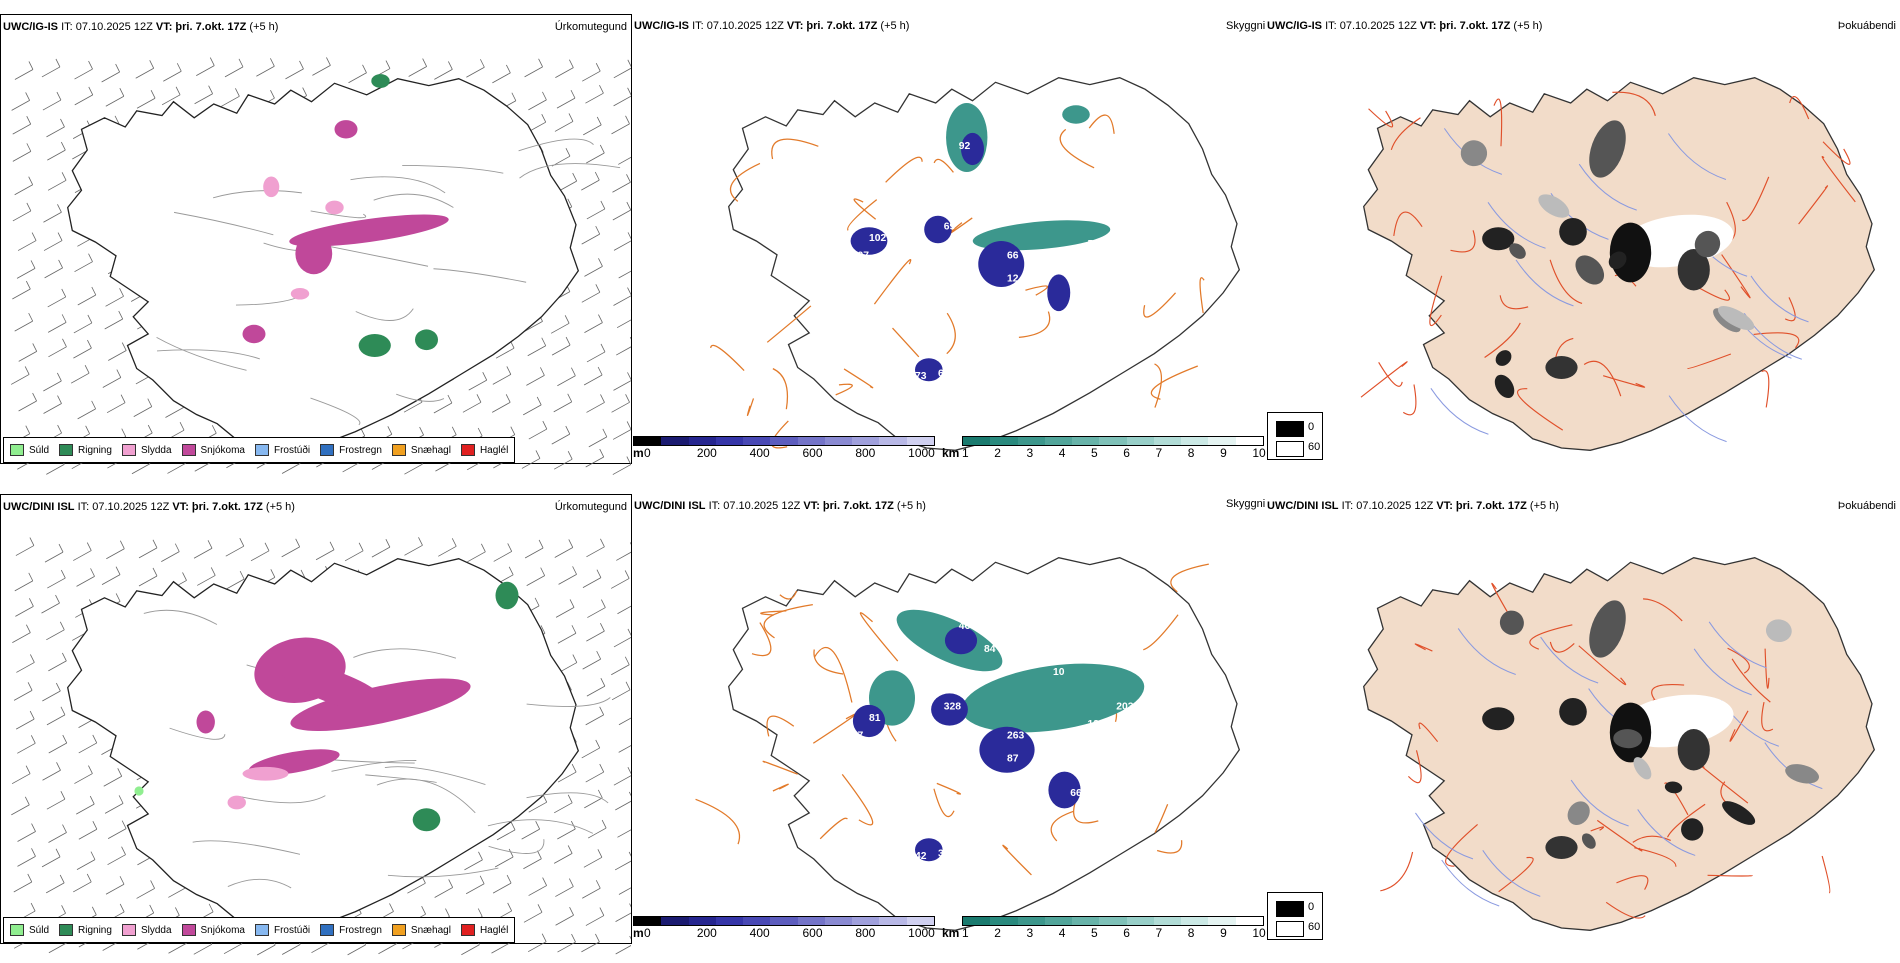 The width and height of the screenshot is (1900, 963). What do you see at coordinates (1110, 255) in the screenshot?
I see `cloud-height-label: 11` at bounding box center [1110, 255].